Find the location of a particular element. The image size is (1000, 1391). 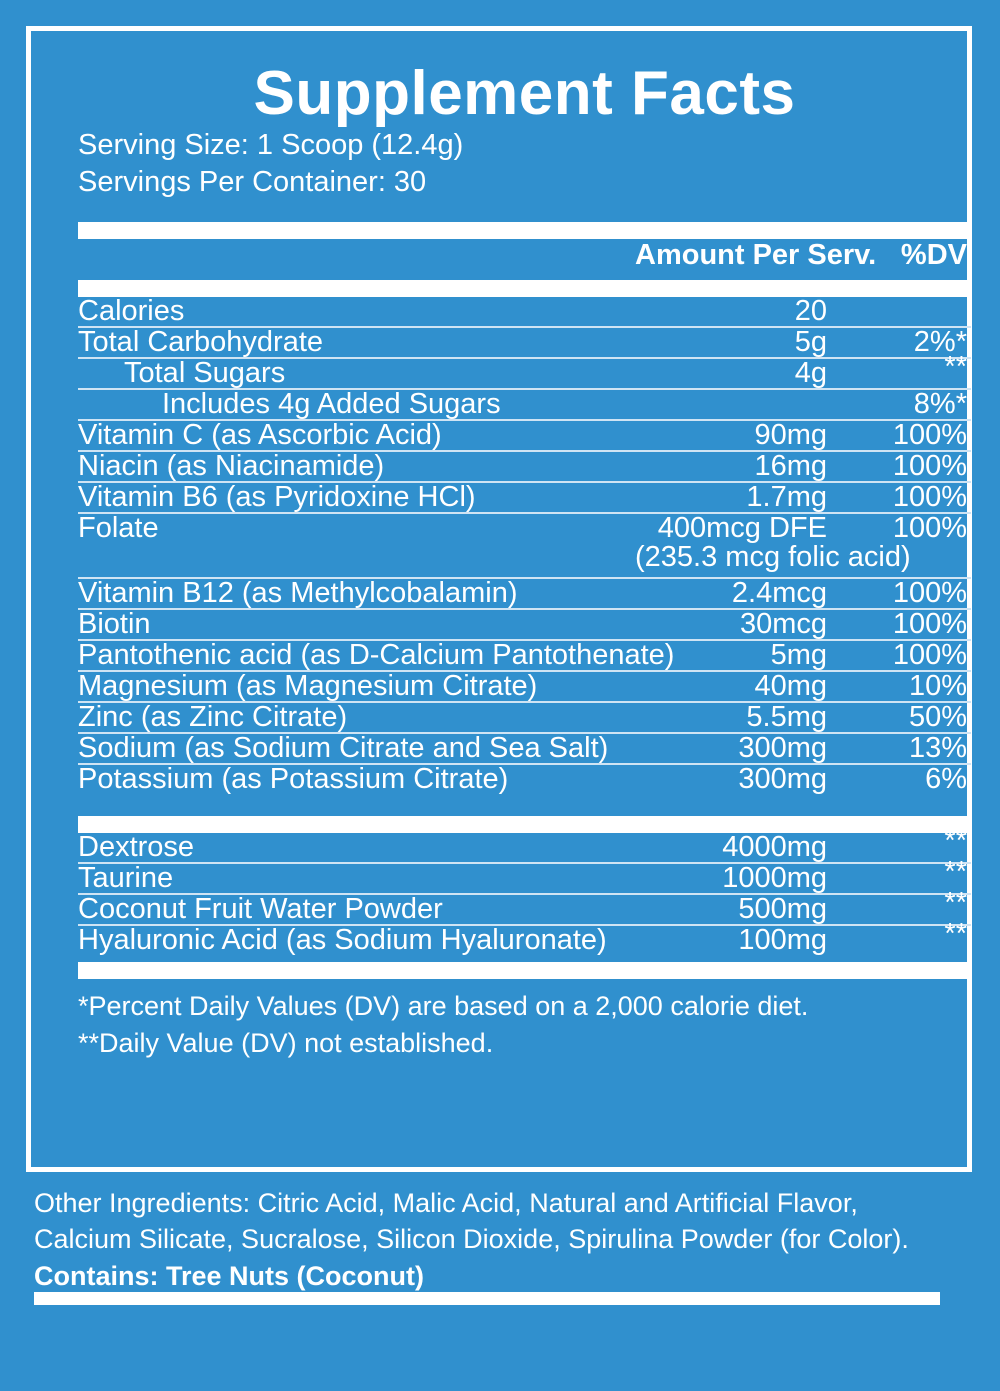

table-row: Biotin 30mcg 100% is located at coordinates (524, 624).